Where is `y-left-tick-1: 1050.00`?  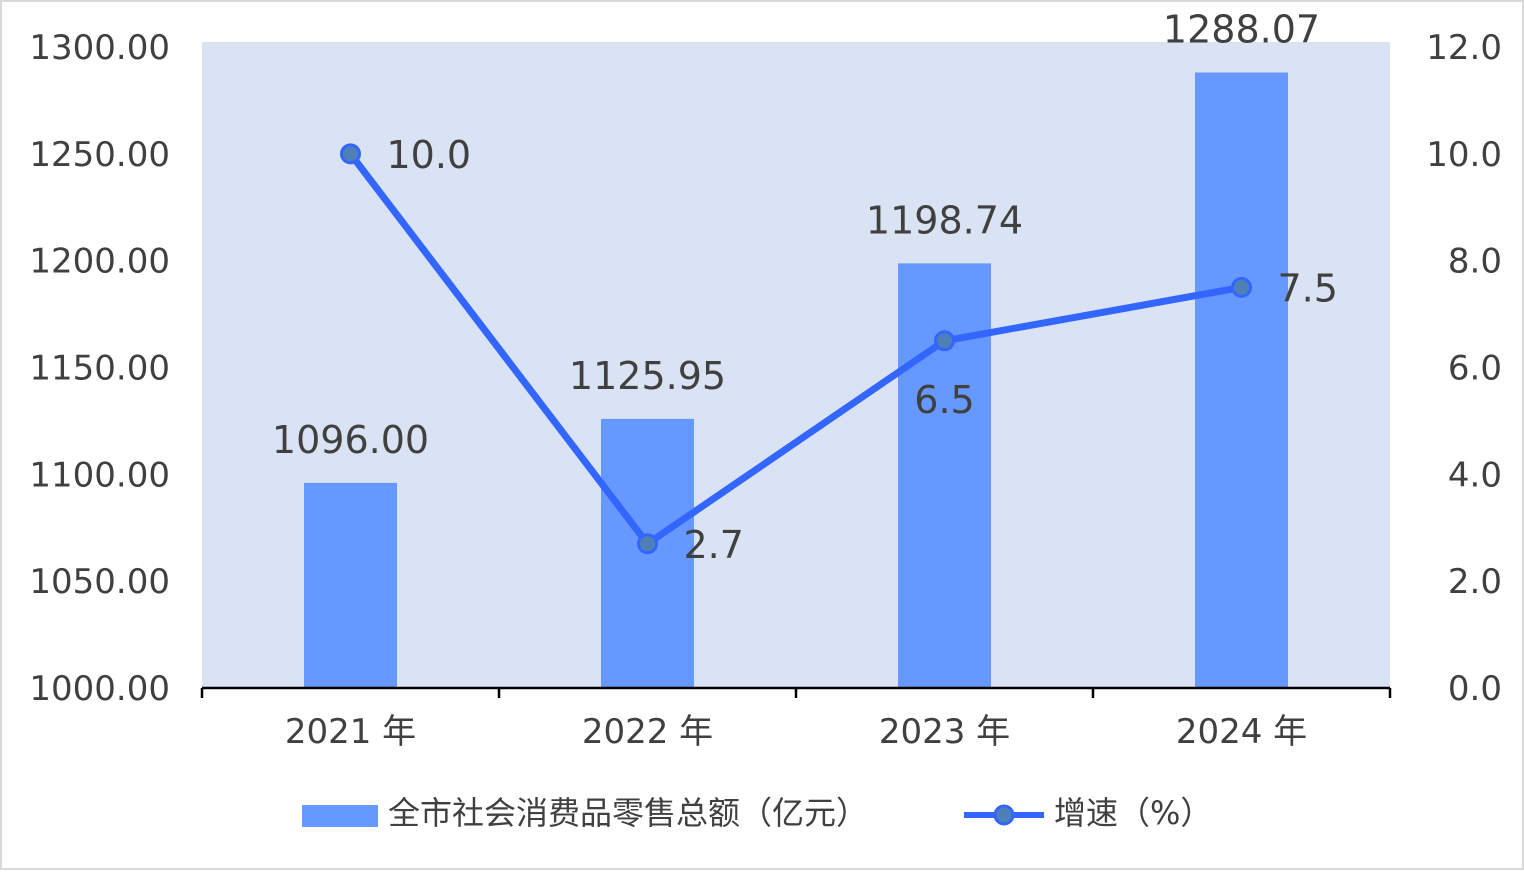
y-left-tick-1: 1050.00 is located at coordinates (99, 582).